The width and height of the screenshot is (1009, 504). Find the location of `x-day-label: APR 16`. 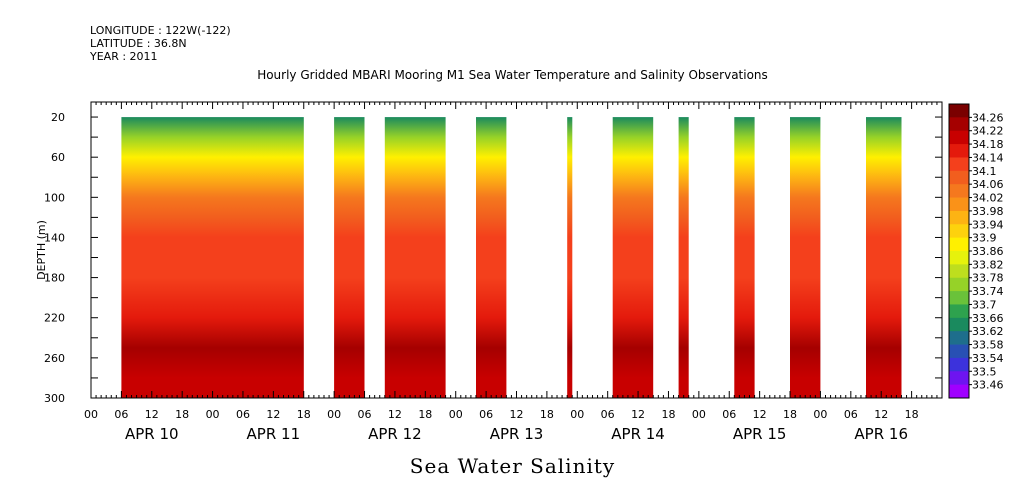

x-day-label: APR 16 is located at coordinates (881, 434).